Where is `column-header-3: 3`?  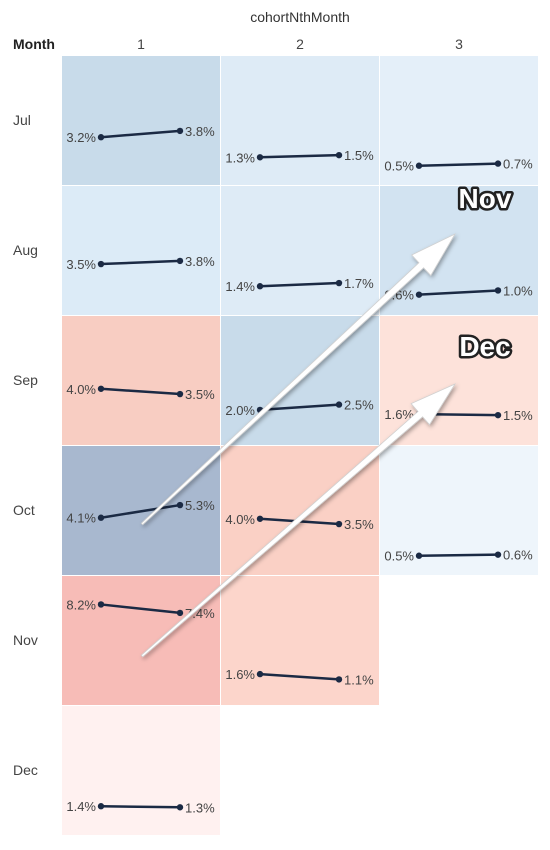 column-header-3: 3 is located at coordinates (459, 44).